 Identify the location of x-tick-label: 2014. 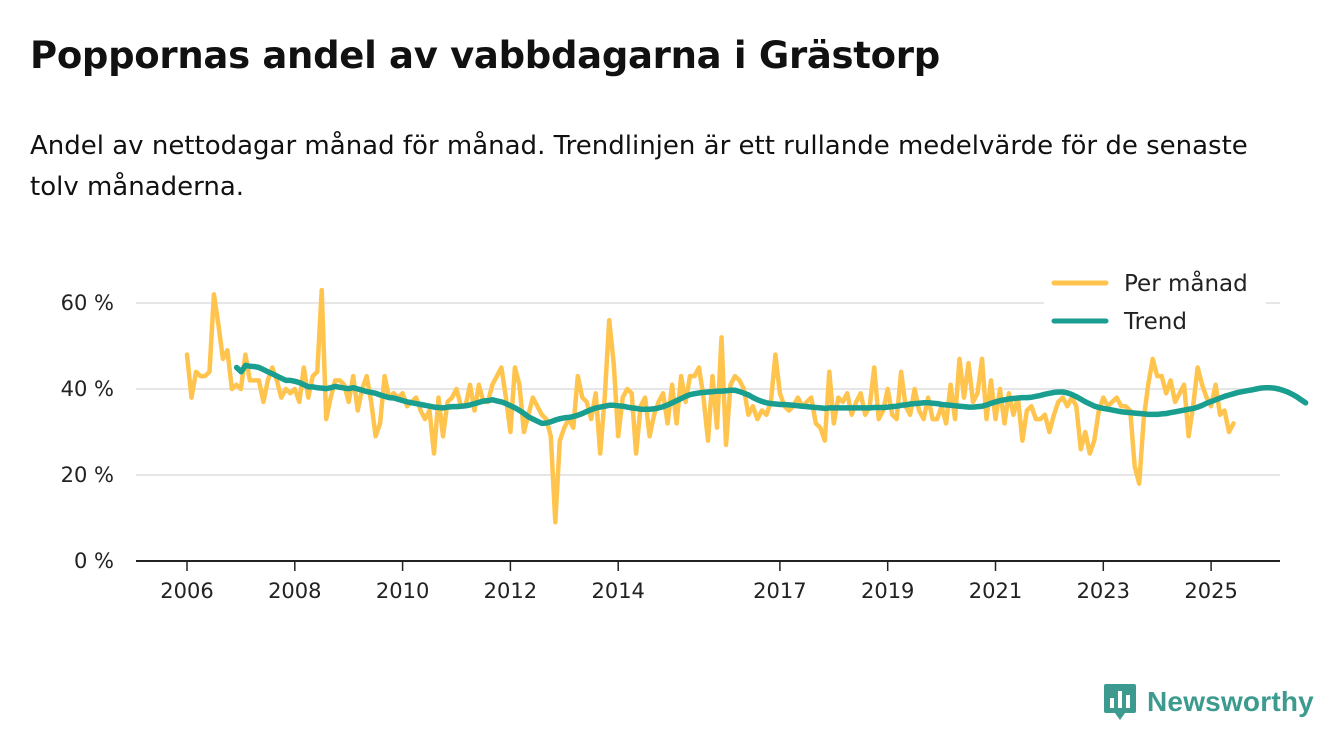
(617, 591).